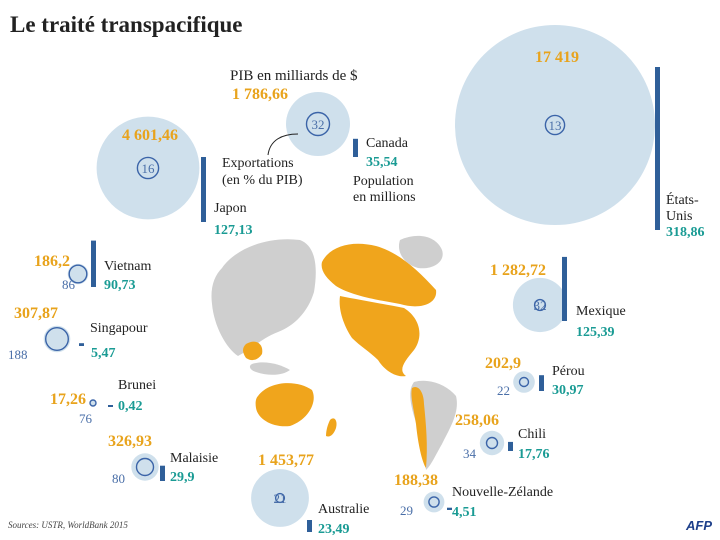  What do you see at coordinates (331, 427) in the screenshot?
I see `map-land-new-zealand` at bounding box center [331, 427].